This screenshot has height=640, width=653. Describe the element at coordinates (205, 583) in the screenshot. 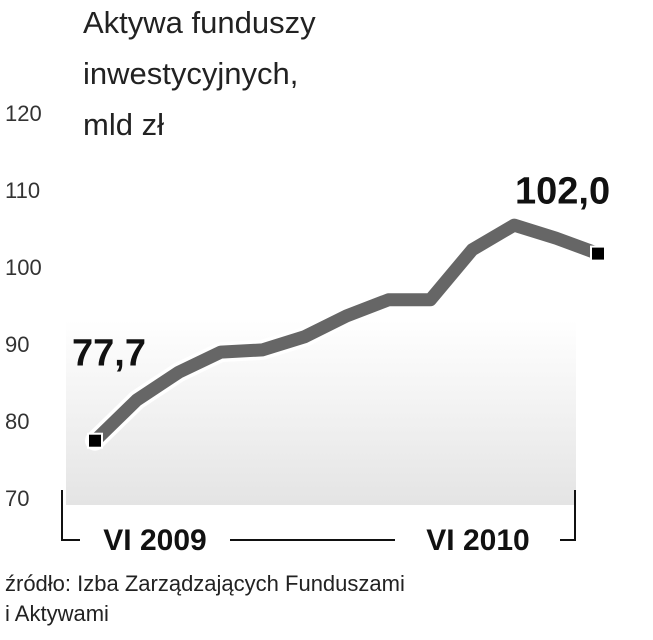

I see `source: źródło: Izba Zarządzających Funduszami` at that location.